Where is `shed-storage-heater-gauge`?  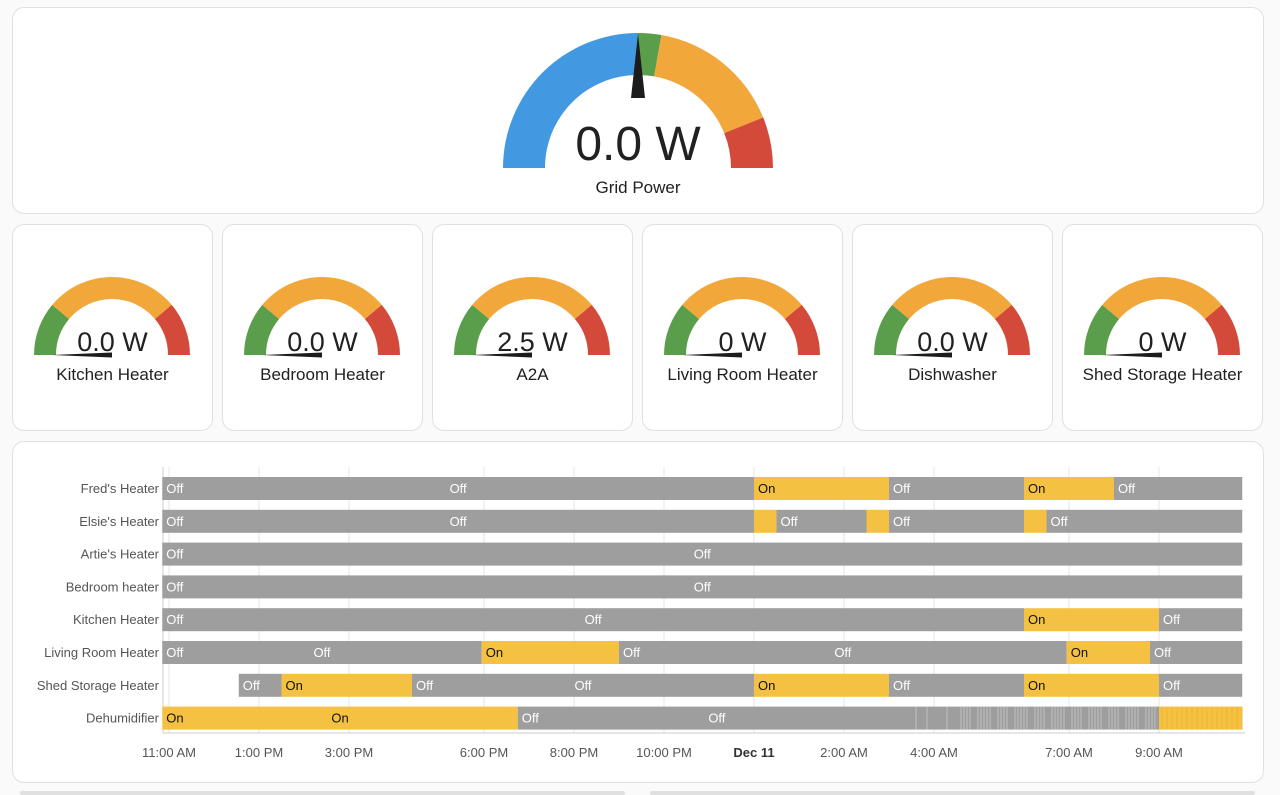
shed-storage-heater-gauge is located at coordinates (1162, 317).